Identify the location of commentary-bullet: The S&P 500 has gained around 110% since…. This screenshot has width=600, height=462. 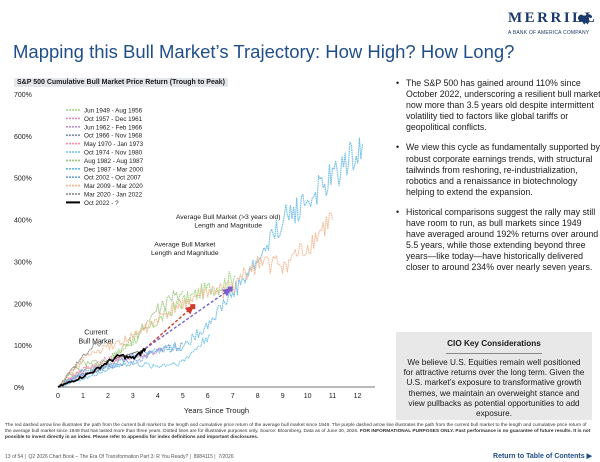
(498, 105).